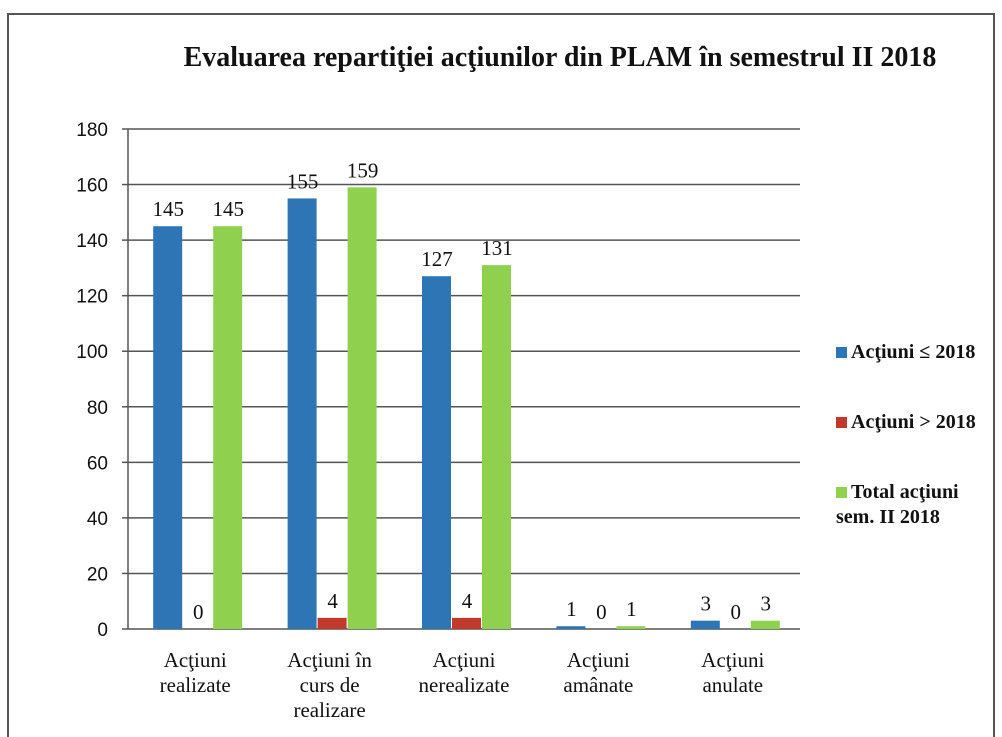 The width and height of the screenshot is (1002, 737). What do you see at coordinates (303, 181) in the screenshot?
I see `data-label: 155` at bounding box center [303, 181].